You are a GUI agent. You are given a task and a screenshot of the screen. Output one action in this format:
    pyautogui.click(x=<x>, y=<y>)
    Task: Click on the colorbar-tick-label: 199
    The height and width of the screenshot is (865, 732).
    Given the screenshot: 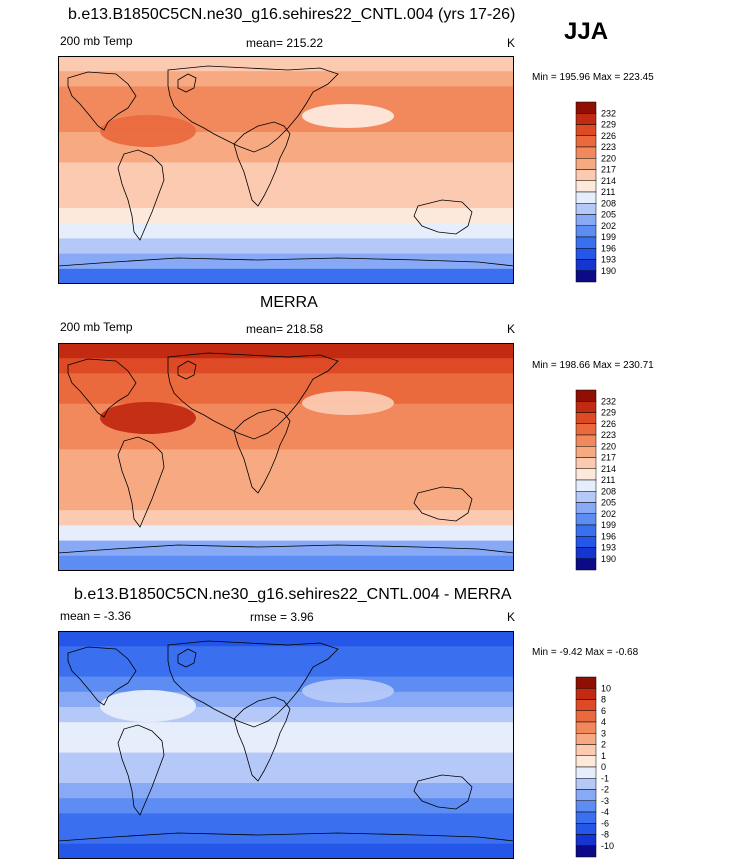 What is the action you would take?
    pyautogui.click(x=608, y=525)
    